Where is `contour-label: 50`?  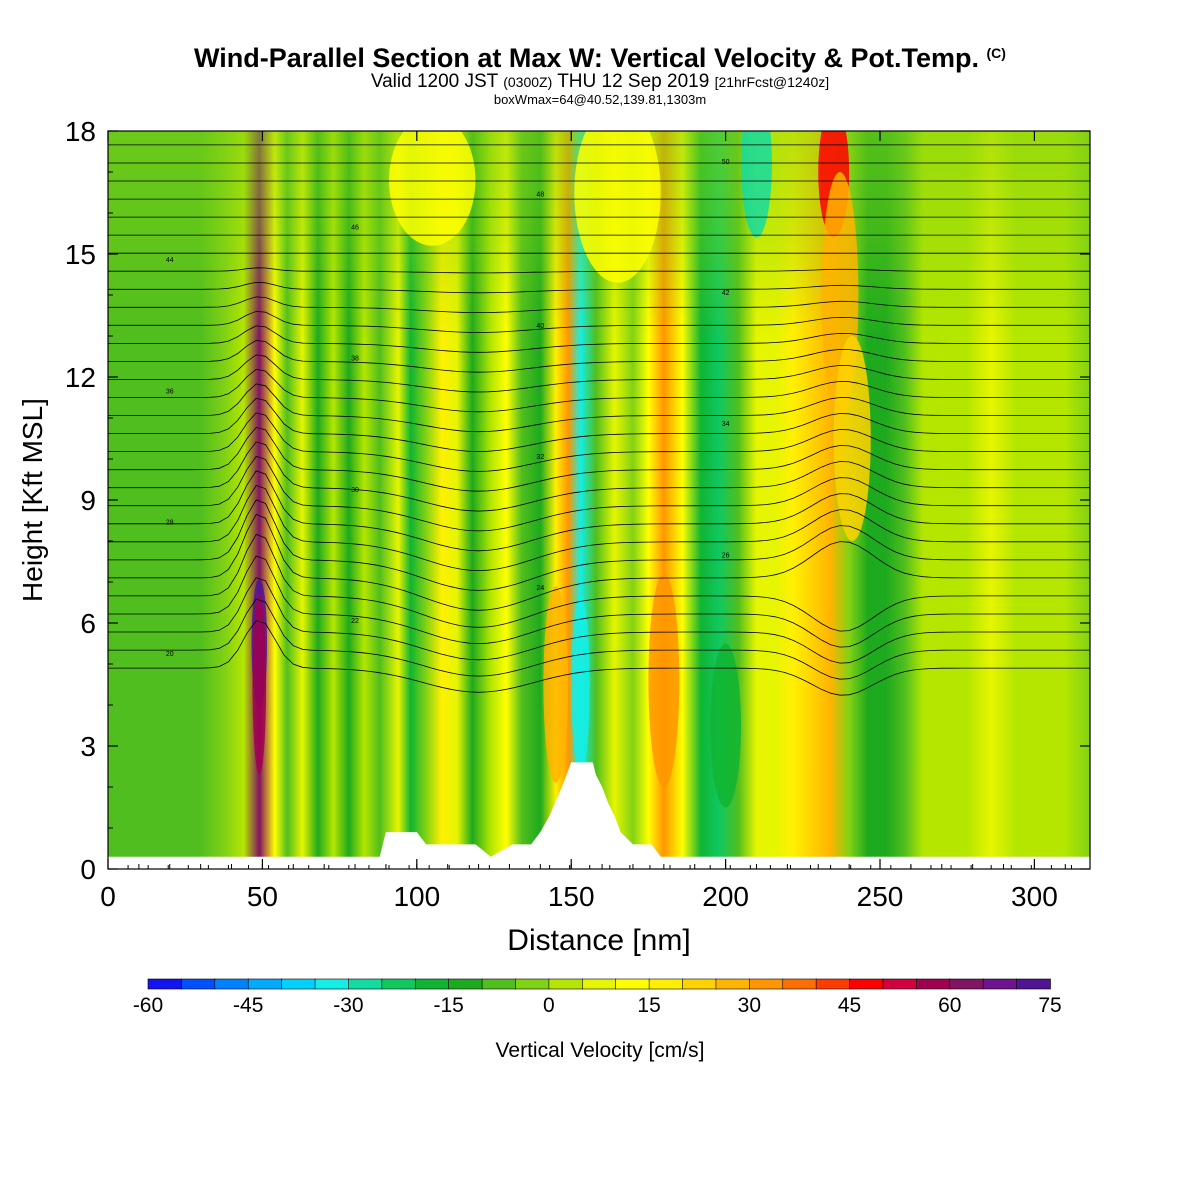 contour-label: 50 is located at coordinates (726, 162).